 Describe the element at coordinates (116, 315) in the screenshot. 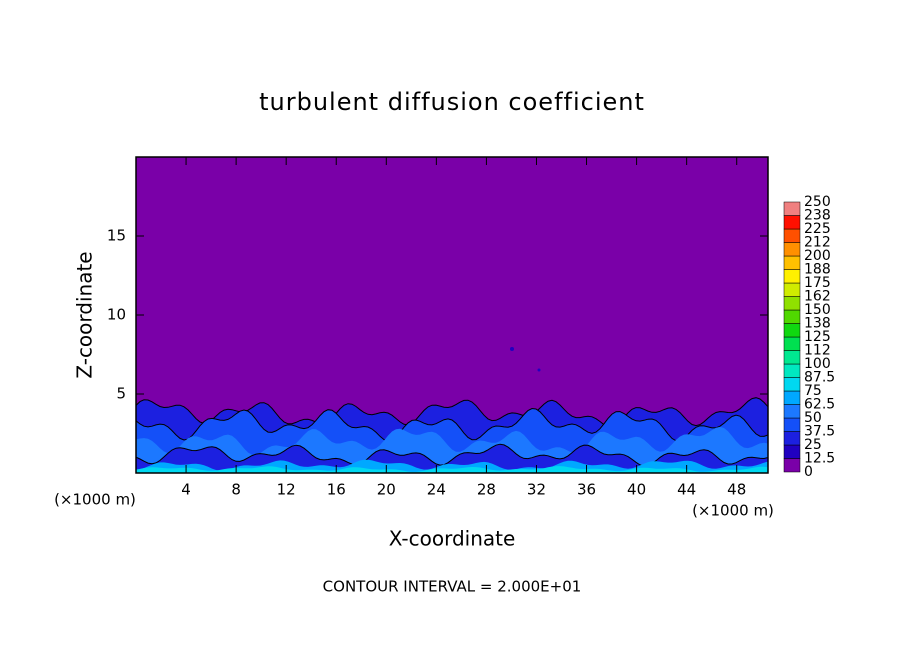

I see `y-tick-label: 10` at that location.